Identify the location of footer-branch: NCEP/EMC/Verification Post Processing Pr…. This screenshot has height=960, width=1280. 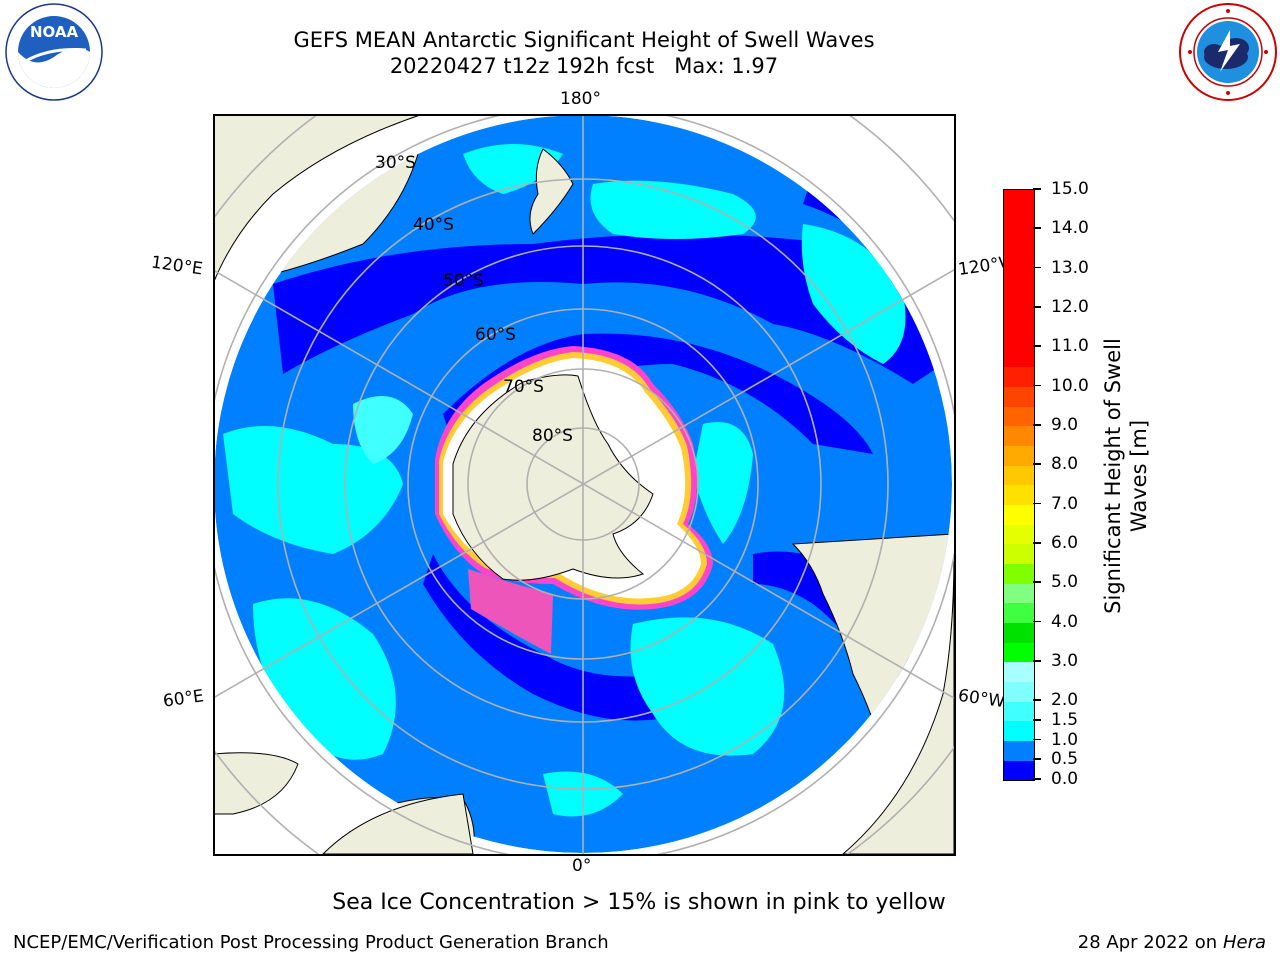
(311, 942).